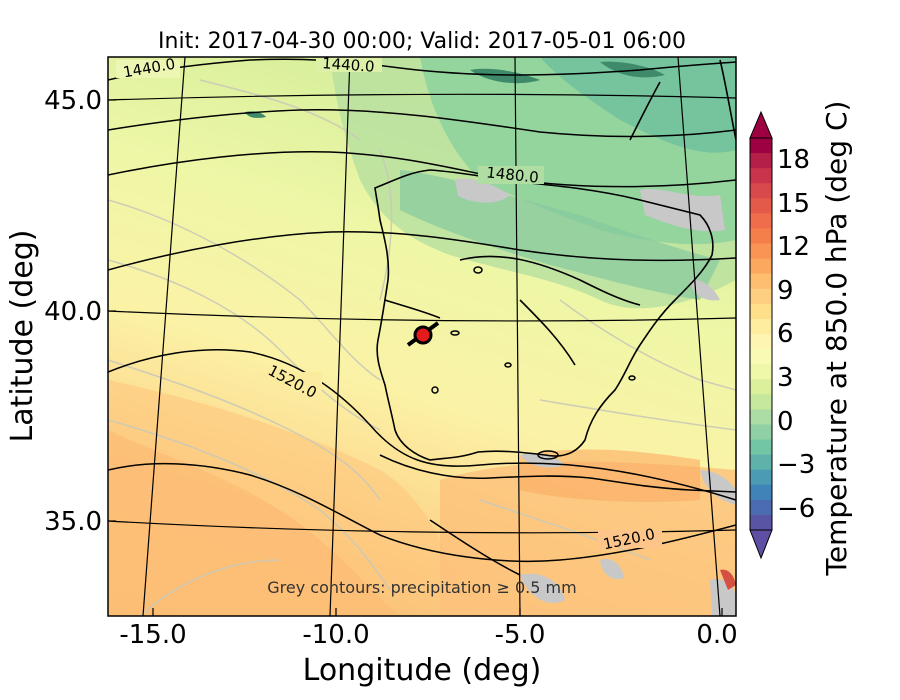 The height and width of the screenshot is (700, 900). What do you see at coordinates (793, 160) in the screenshot?
I see `colorbar-tick-label: 18` at bounding box center [793, 160].